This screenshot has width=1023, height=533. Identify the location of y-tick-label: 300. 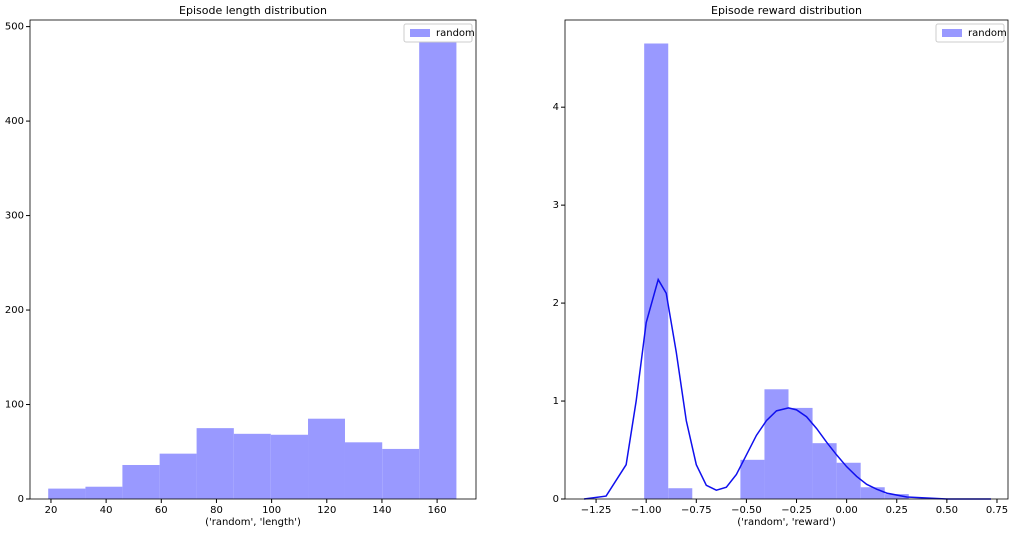
(14, 216).